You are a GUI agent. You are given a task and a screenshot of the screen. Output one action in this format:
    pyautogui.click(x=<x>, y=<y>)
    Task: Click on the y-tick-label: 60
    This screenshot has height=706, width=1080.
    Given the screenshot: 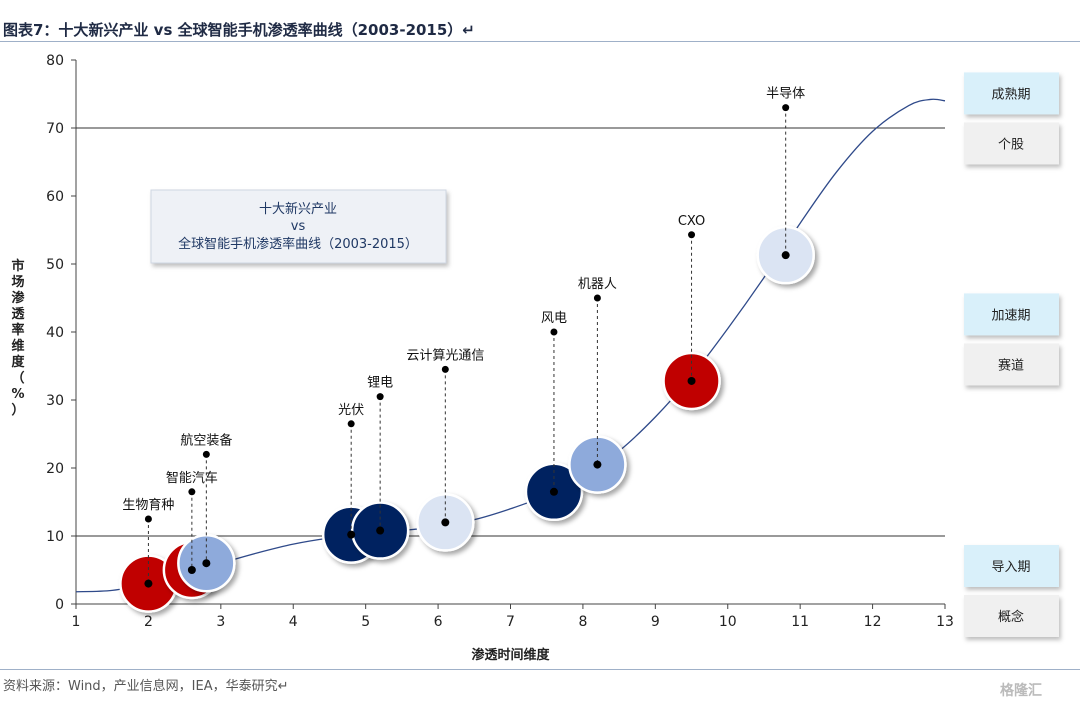 What is the action you would take?
    pyautogui.click(x=55, y=197)
    